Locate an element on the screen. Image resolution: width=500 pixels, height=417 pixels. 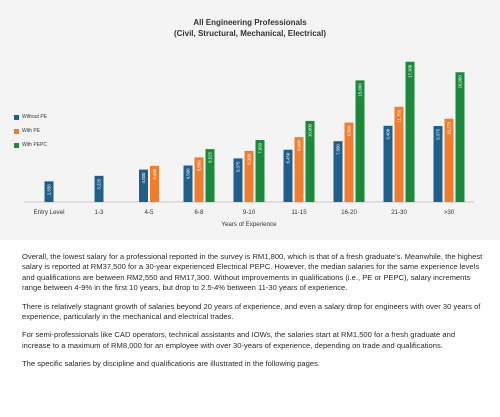
x-tick-label: 6-8 is located at coordinates (200, 212).